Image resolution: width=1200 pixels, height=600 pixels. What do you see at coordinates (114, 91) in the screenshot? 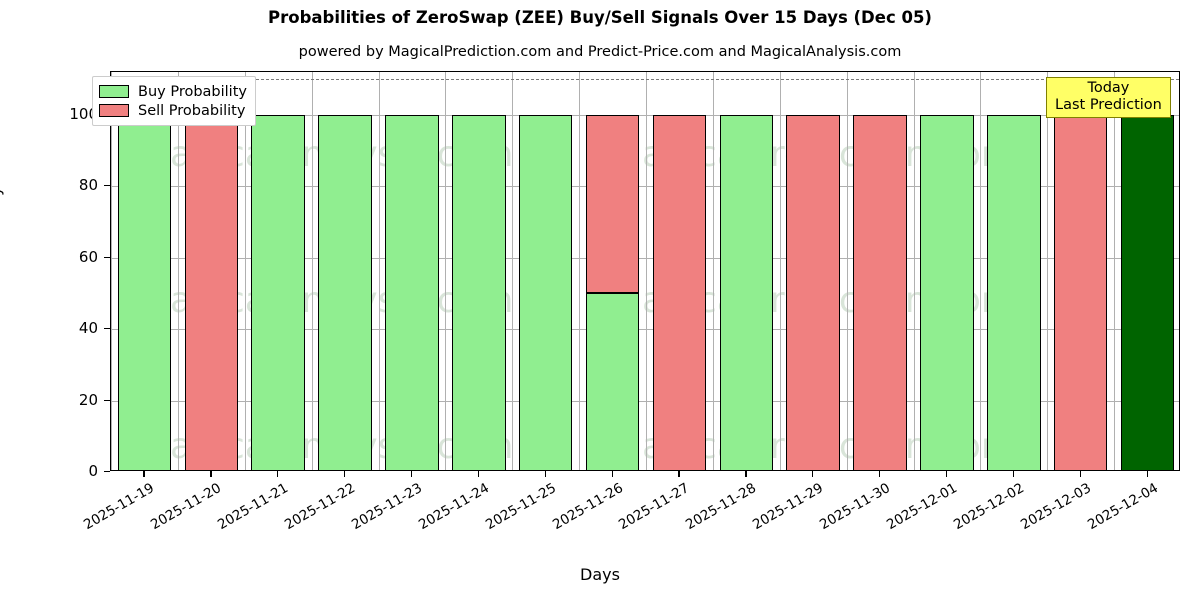
I see `legend-swatch-buy` at bounding box center [114, 91].